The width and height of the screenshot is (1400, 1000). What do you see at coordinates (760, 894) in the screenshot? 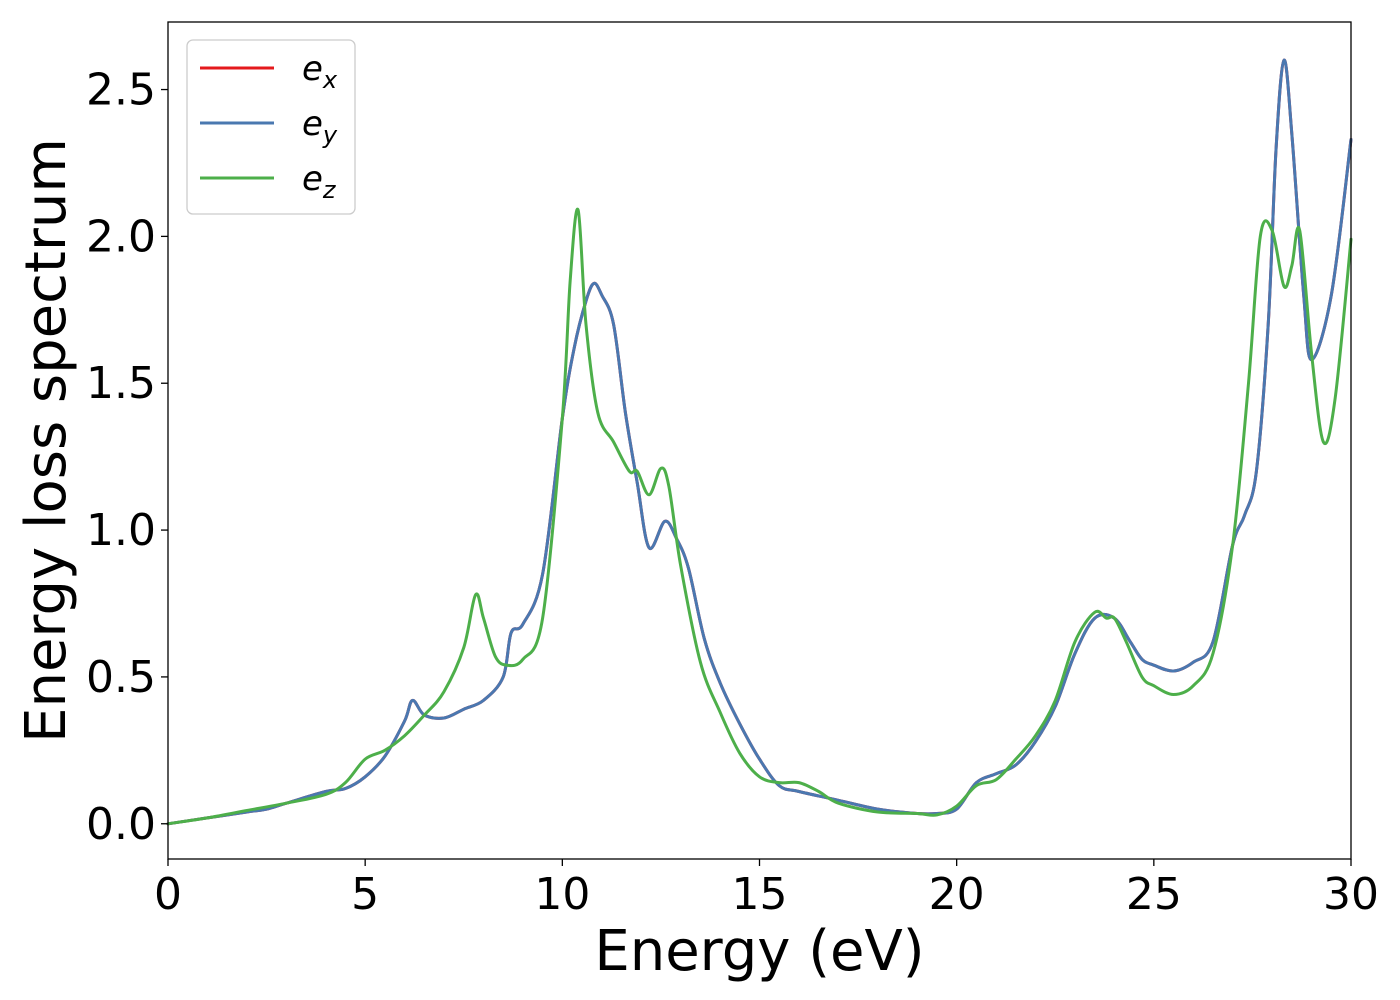
I see `x-tick-label: 15` at bounding box center [760, 894].